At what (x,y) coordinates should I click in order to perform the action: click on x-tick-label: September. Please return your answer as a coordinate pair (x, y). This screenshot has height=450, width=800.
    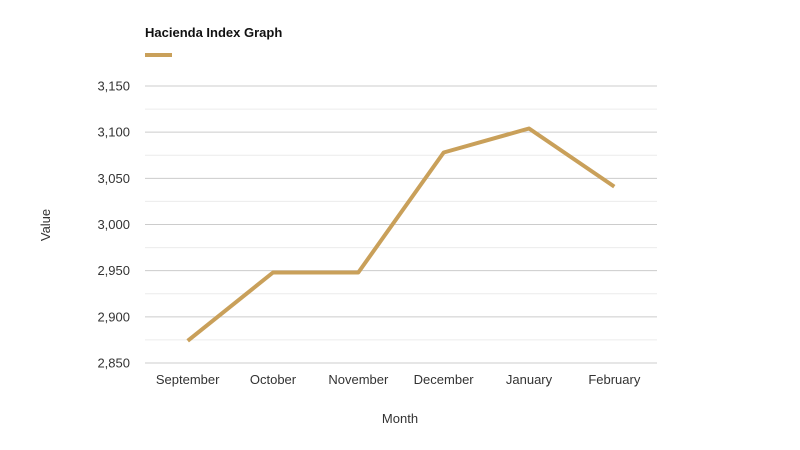
    Looking at the image, I should click on (188, 379).